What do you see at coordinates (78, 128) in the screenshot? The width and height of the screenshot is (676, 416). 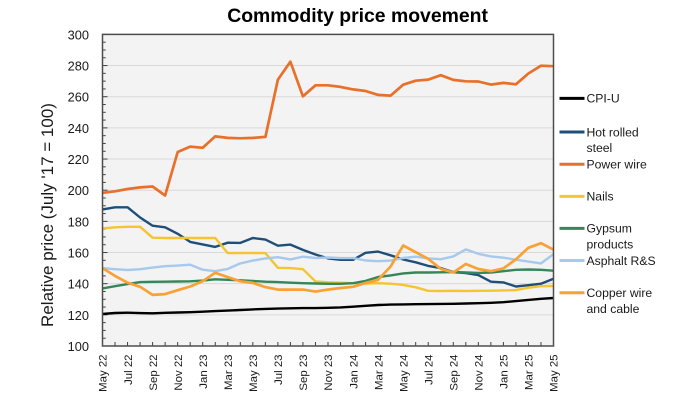 I see `svg-text: 240` at bounding box center [78, 128].